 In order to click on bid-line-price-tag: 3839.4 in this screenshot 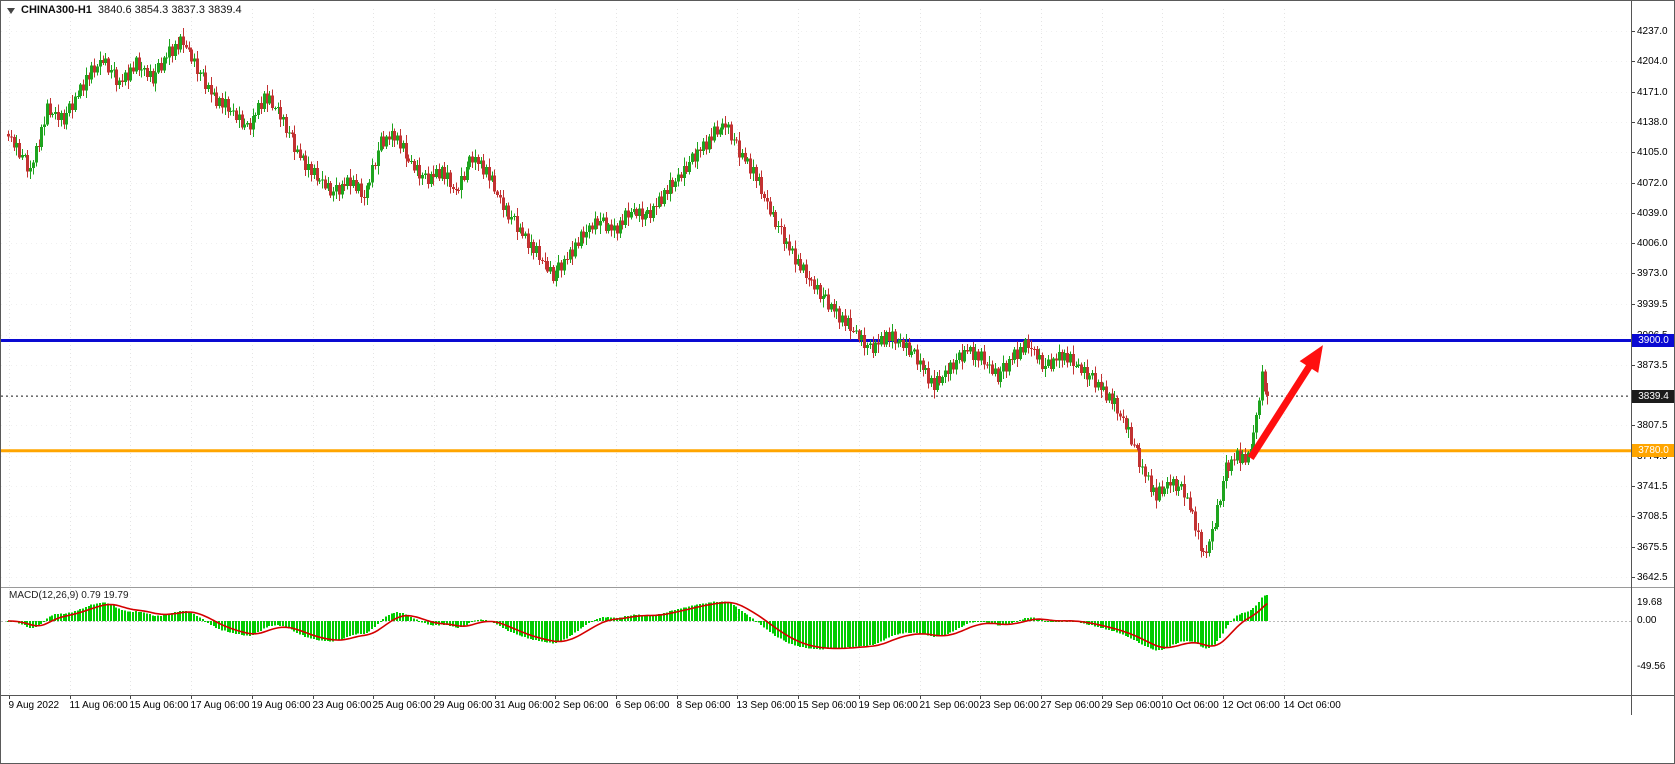, I will do `click(1653, 396)`.